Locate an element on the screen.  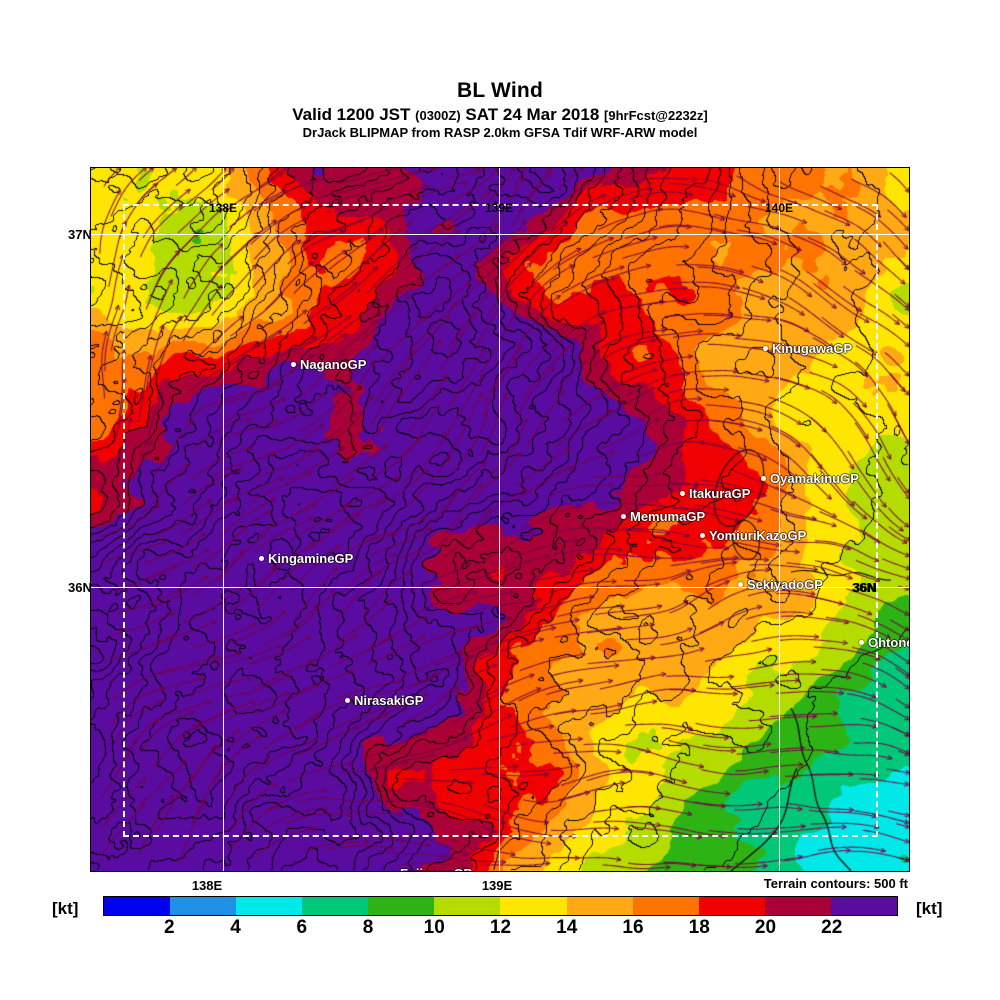
axis-lat-label-37n-left: 37N is located at coordinates (80, 234).